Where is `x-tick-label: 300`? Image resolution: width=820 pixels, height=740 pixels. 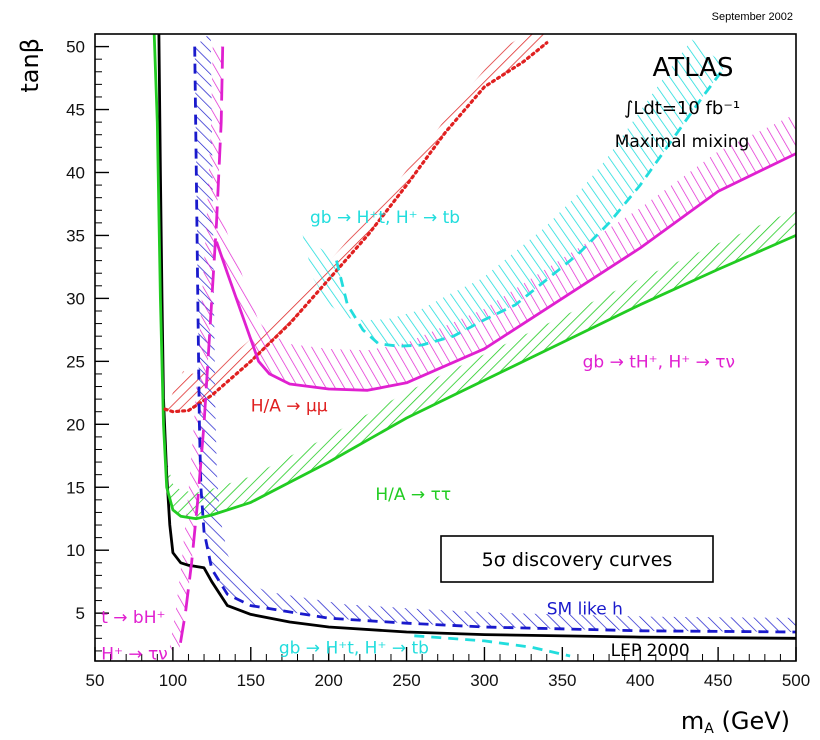
x-tick-label: 300 is located at coordinates (484, 680).